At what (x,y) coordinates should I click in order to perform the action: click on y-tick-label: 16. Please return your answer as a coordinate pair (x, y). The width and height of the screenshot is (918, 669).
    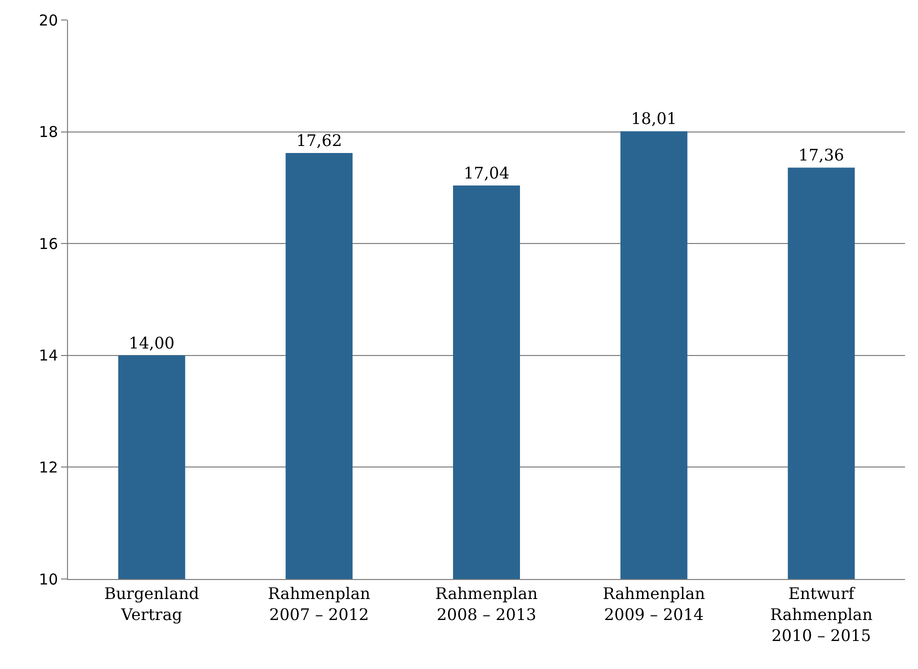
    Looking at the image, I should click on (48, 243).